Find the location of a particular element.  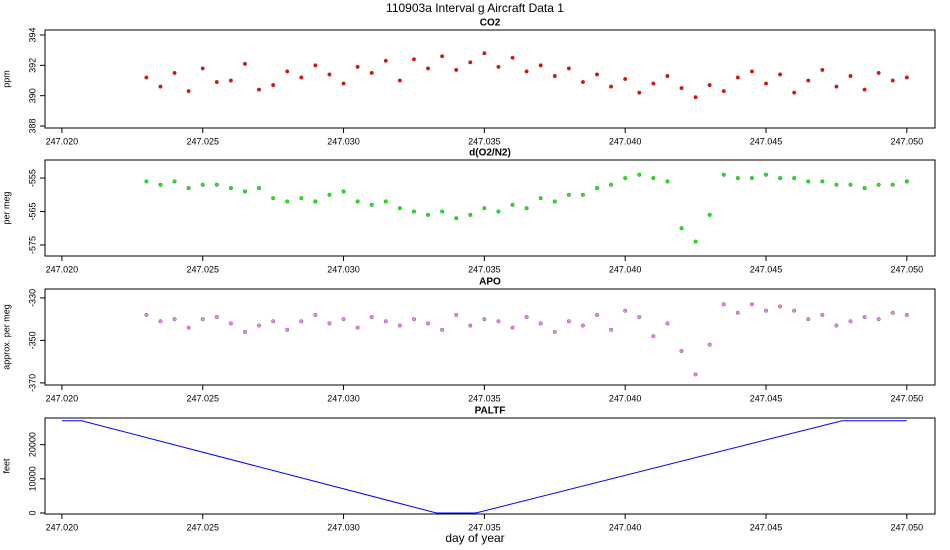

panel-title: APO is located at coordinates (490, 282).